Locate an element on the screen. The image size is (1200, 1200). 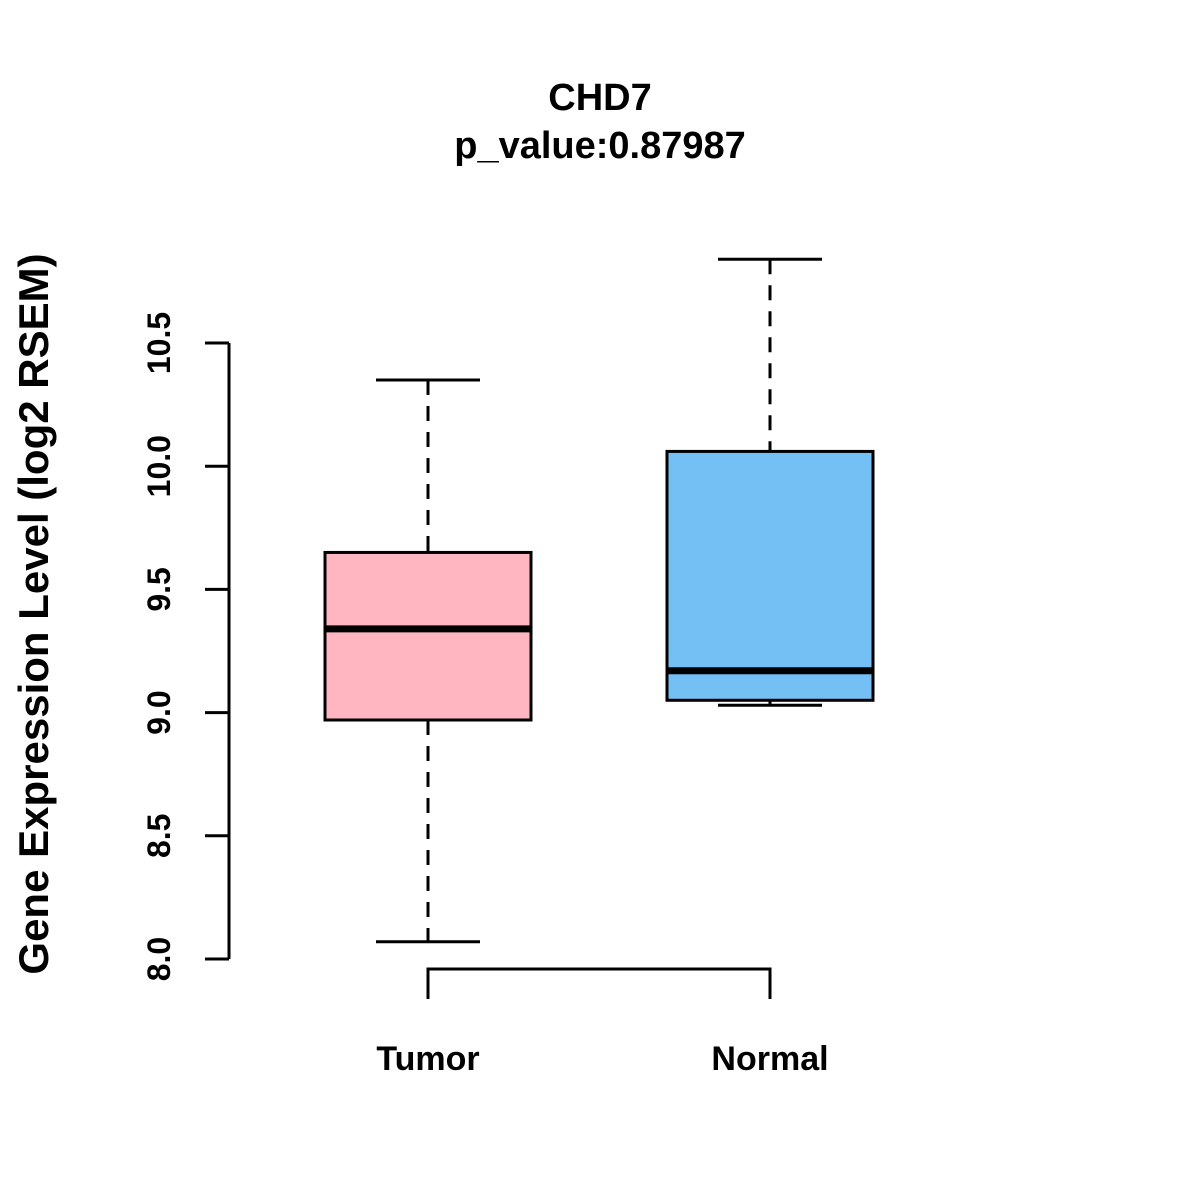
box-tumor is located at coordinates (428, 661).